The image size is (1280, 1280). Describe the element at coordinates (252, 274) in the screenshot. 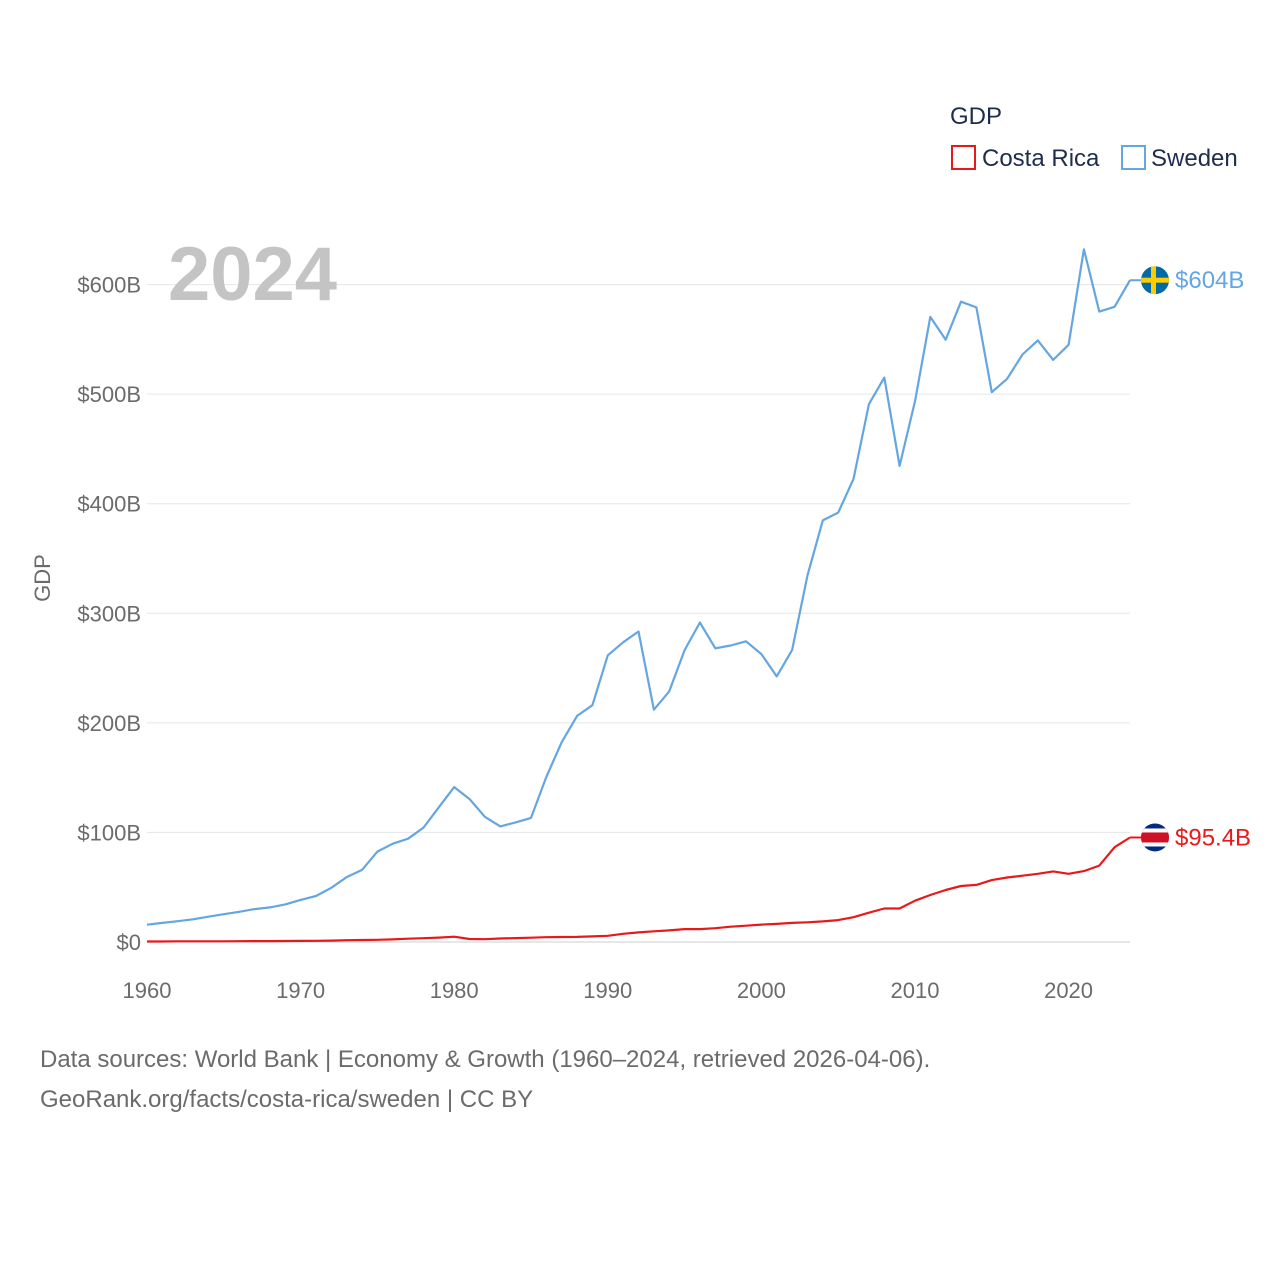

I see `current-year-label: 2024` at that location.